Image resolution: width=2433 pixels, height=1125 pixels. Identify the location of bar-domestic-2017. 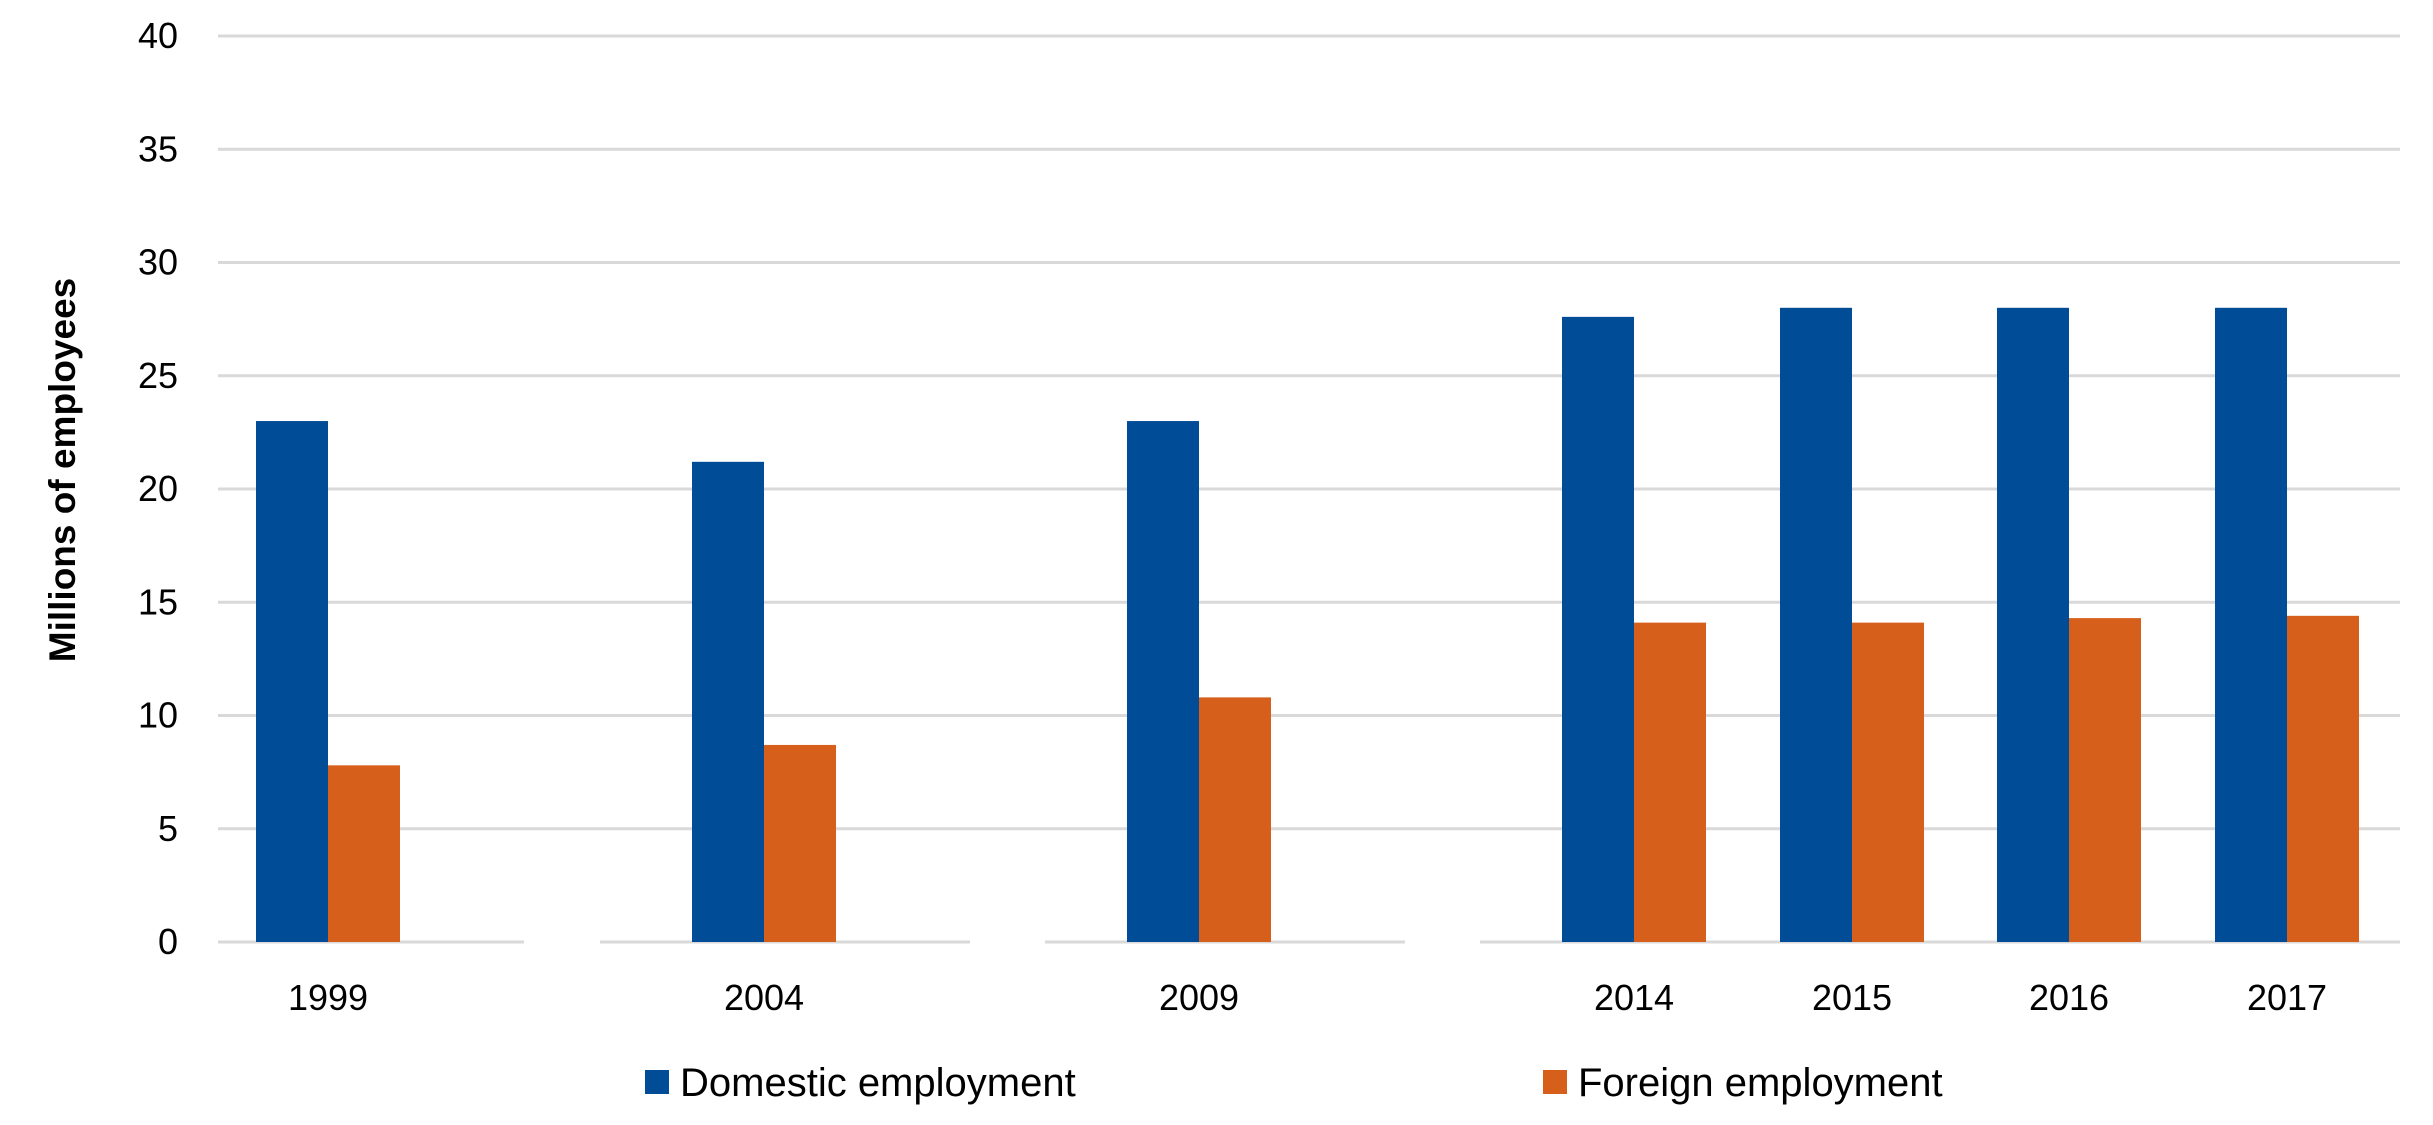
(2251, 624).